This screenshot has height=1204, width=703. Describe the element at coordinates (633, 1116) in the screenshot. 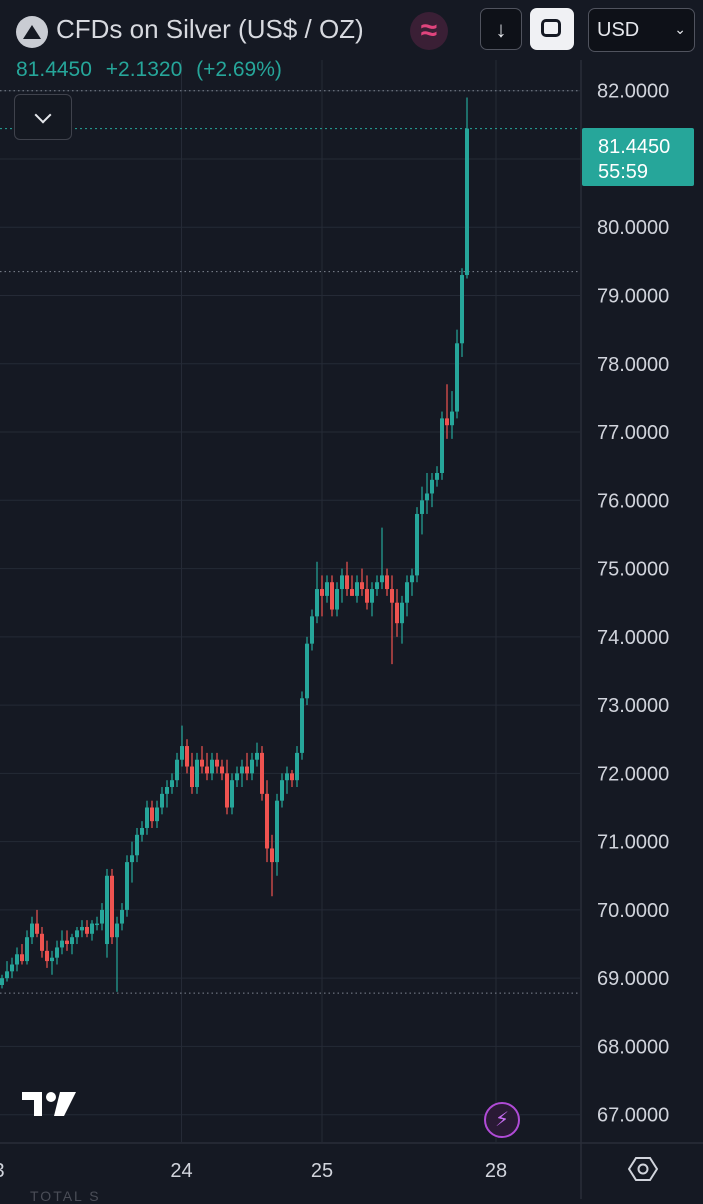

I see `y-tick-label: 67.0000` at that location.